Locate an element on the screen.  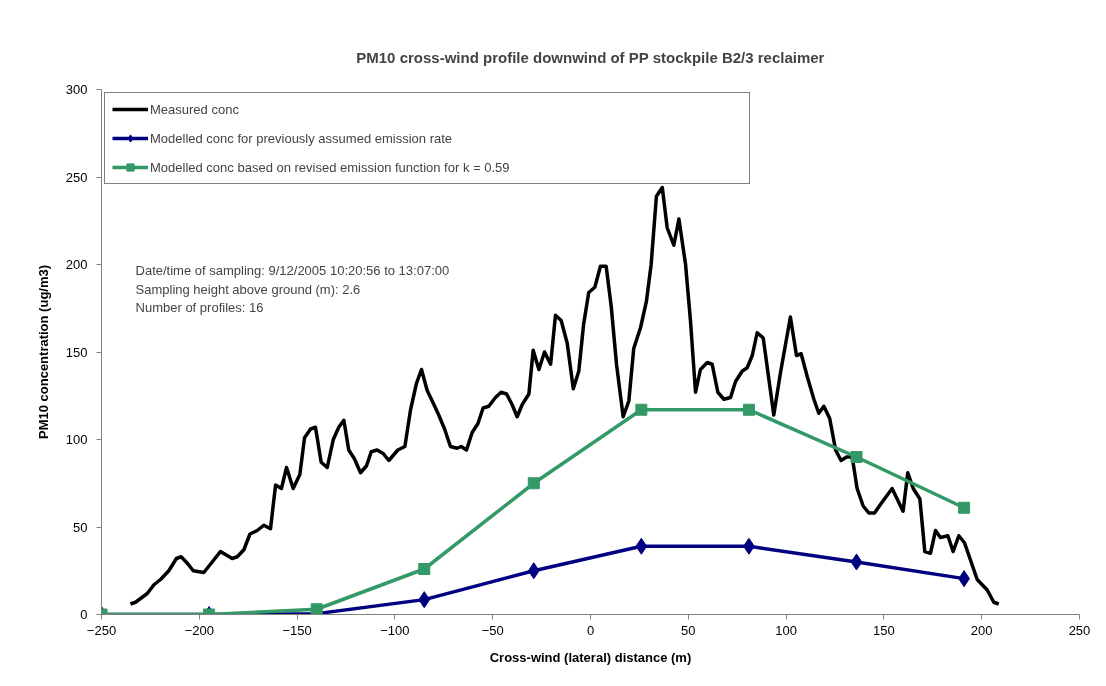
annotation: Number of profiles: 16 is located at coordinates (199, 308).